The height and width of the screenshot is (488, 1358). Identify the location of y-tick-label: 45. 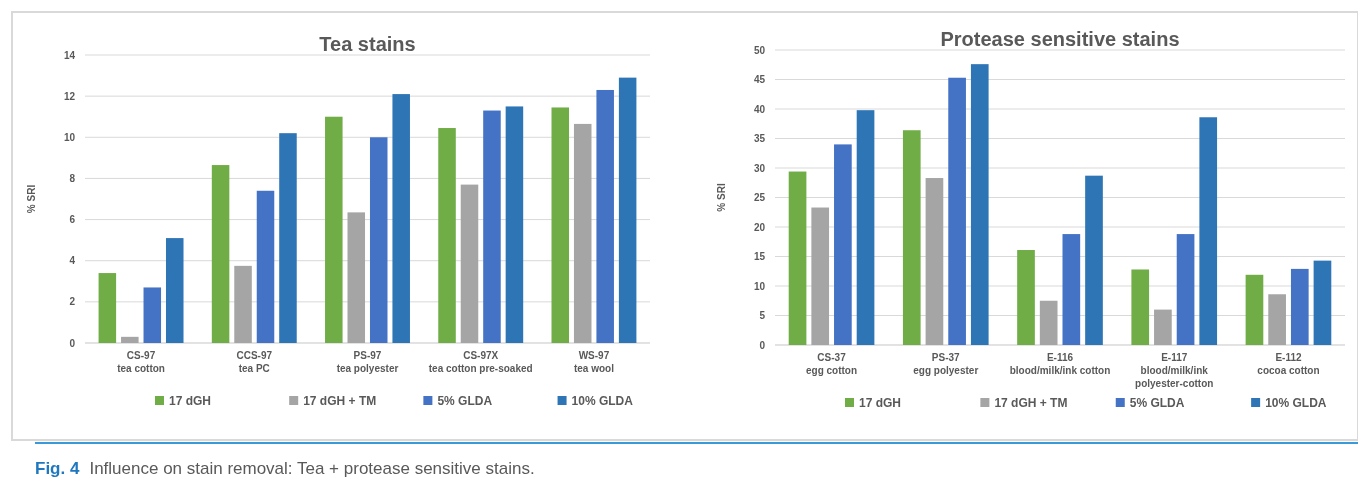
(759, 79).